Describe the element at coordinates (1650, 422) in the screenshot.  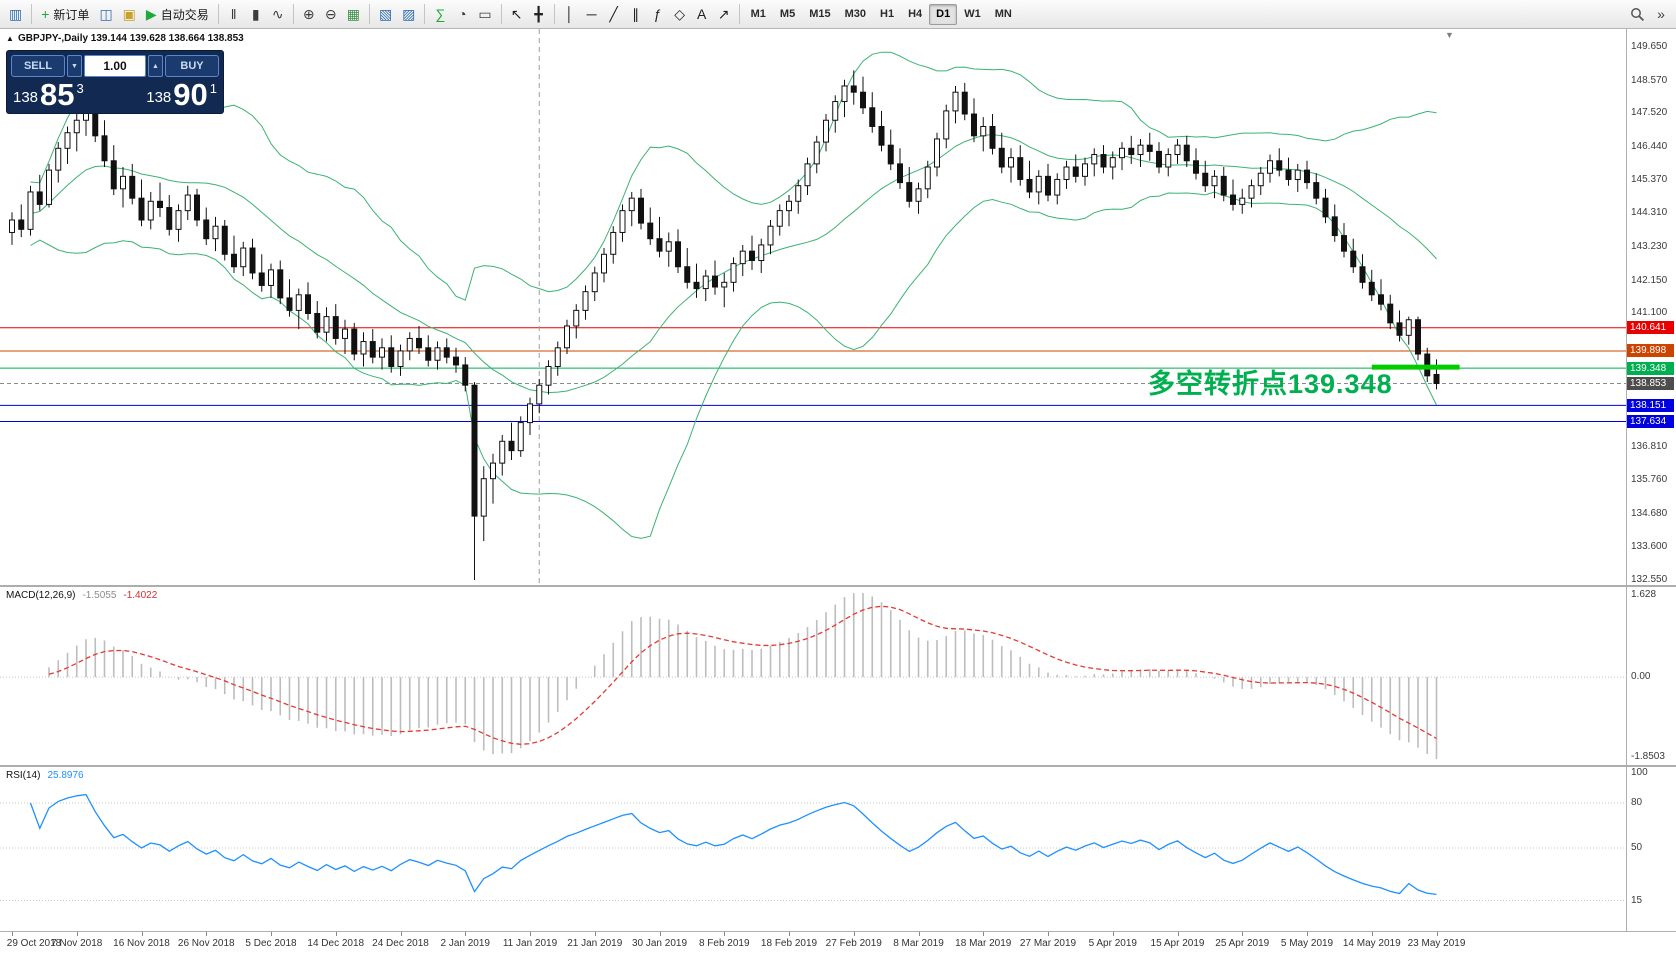
I see `price-line-label: 137.634` at that location.